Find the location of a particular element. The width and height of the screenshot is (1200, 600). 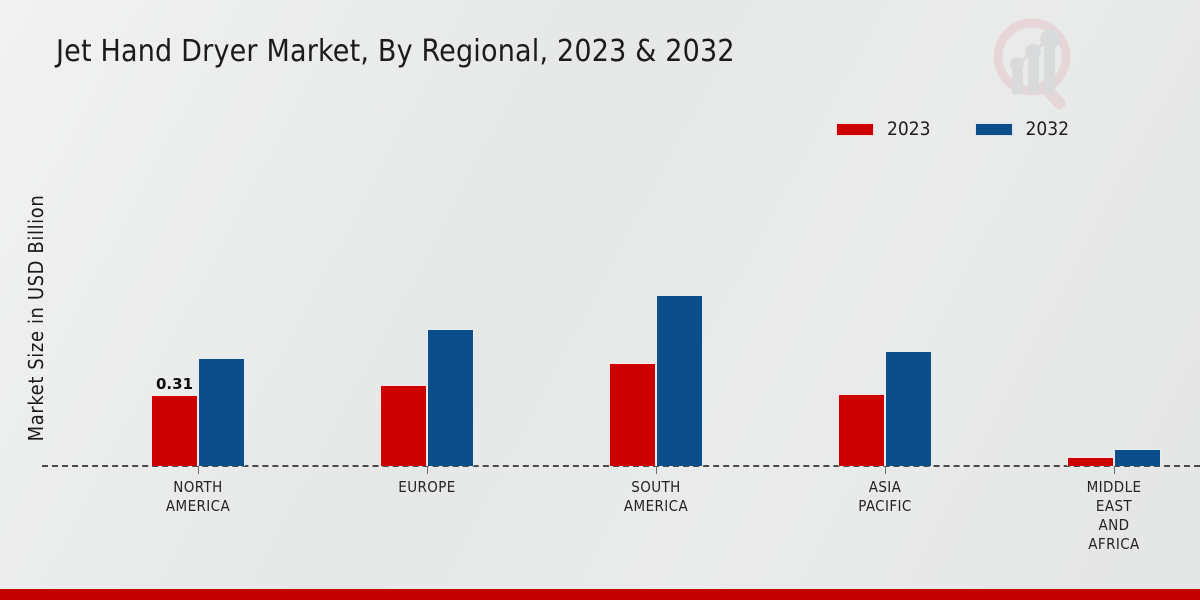

chart-legend: 2023 2032 is located at coordinates (952, 129).